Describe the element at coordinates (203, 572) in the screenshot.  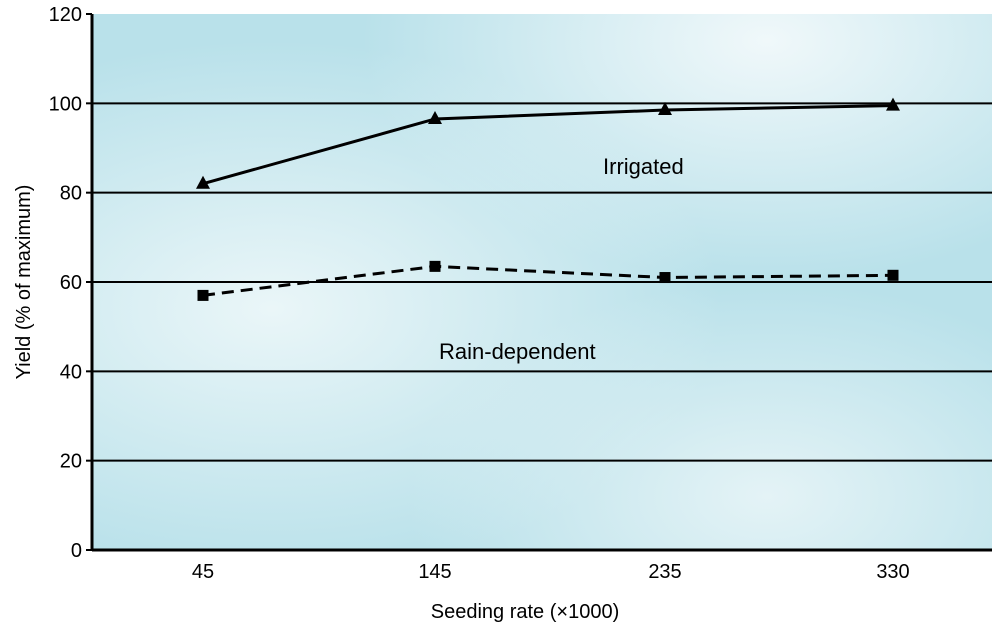
I see `x-tick-label: 45` at that location.